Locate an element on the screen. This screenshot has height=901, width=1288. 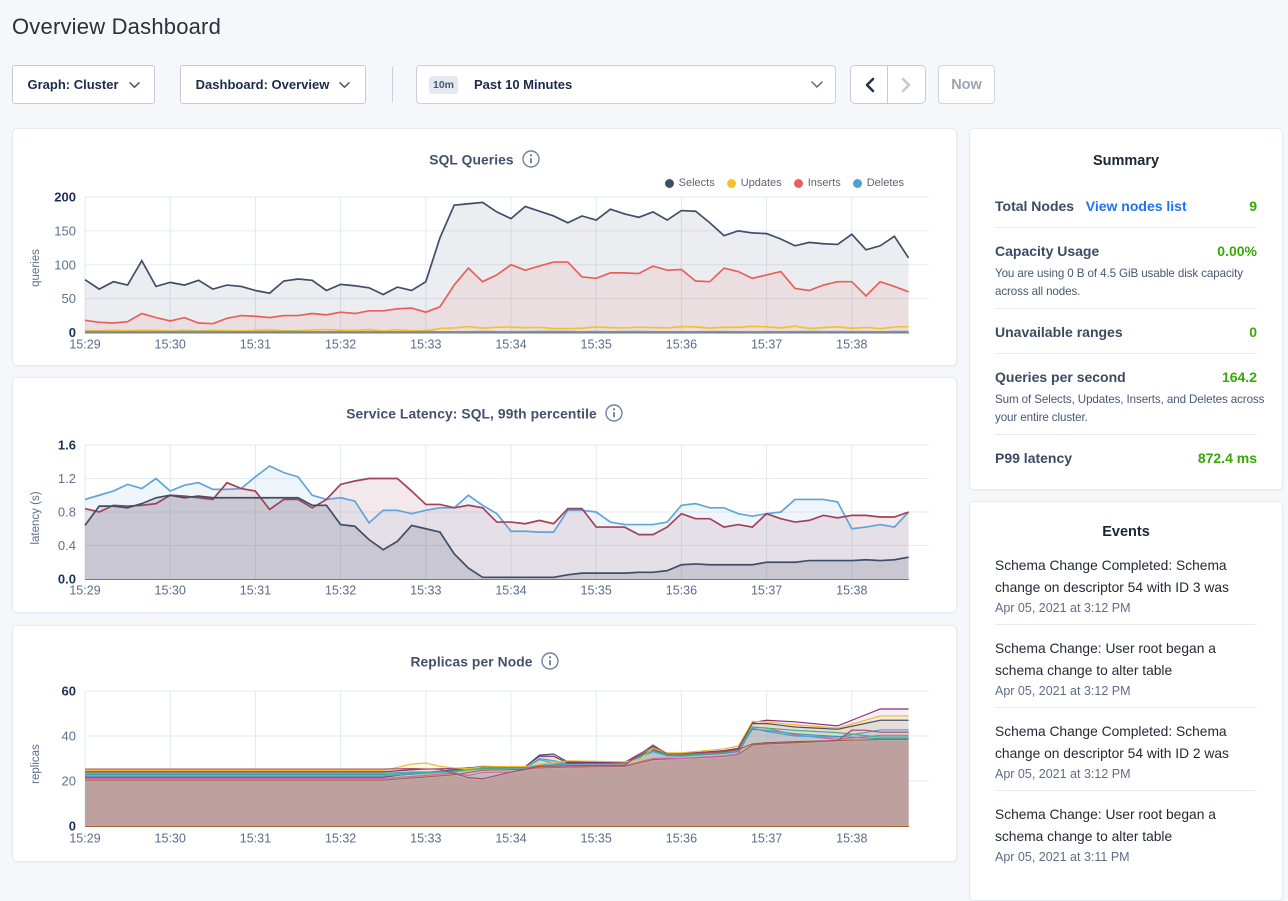
svg-text: 100 is located at coordinates (65, 264).